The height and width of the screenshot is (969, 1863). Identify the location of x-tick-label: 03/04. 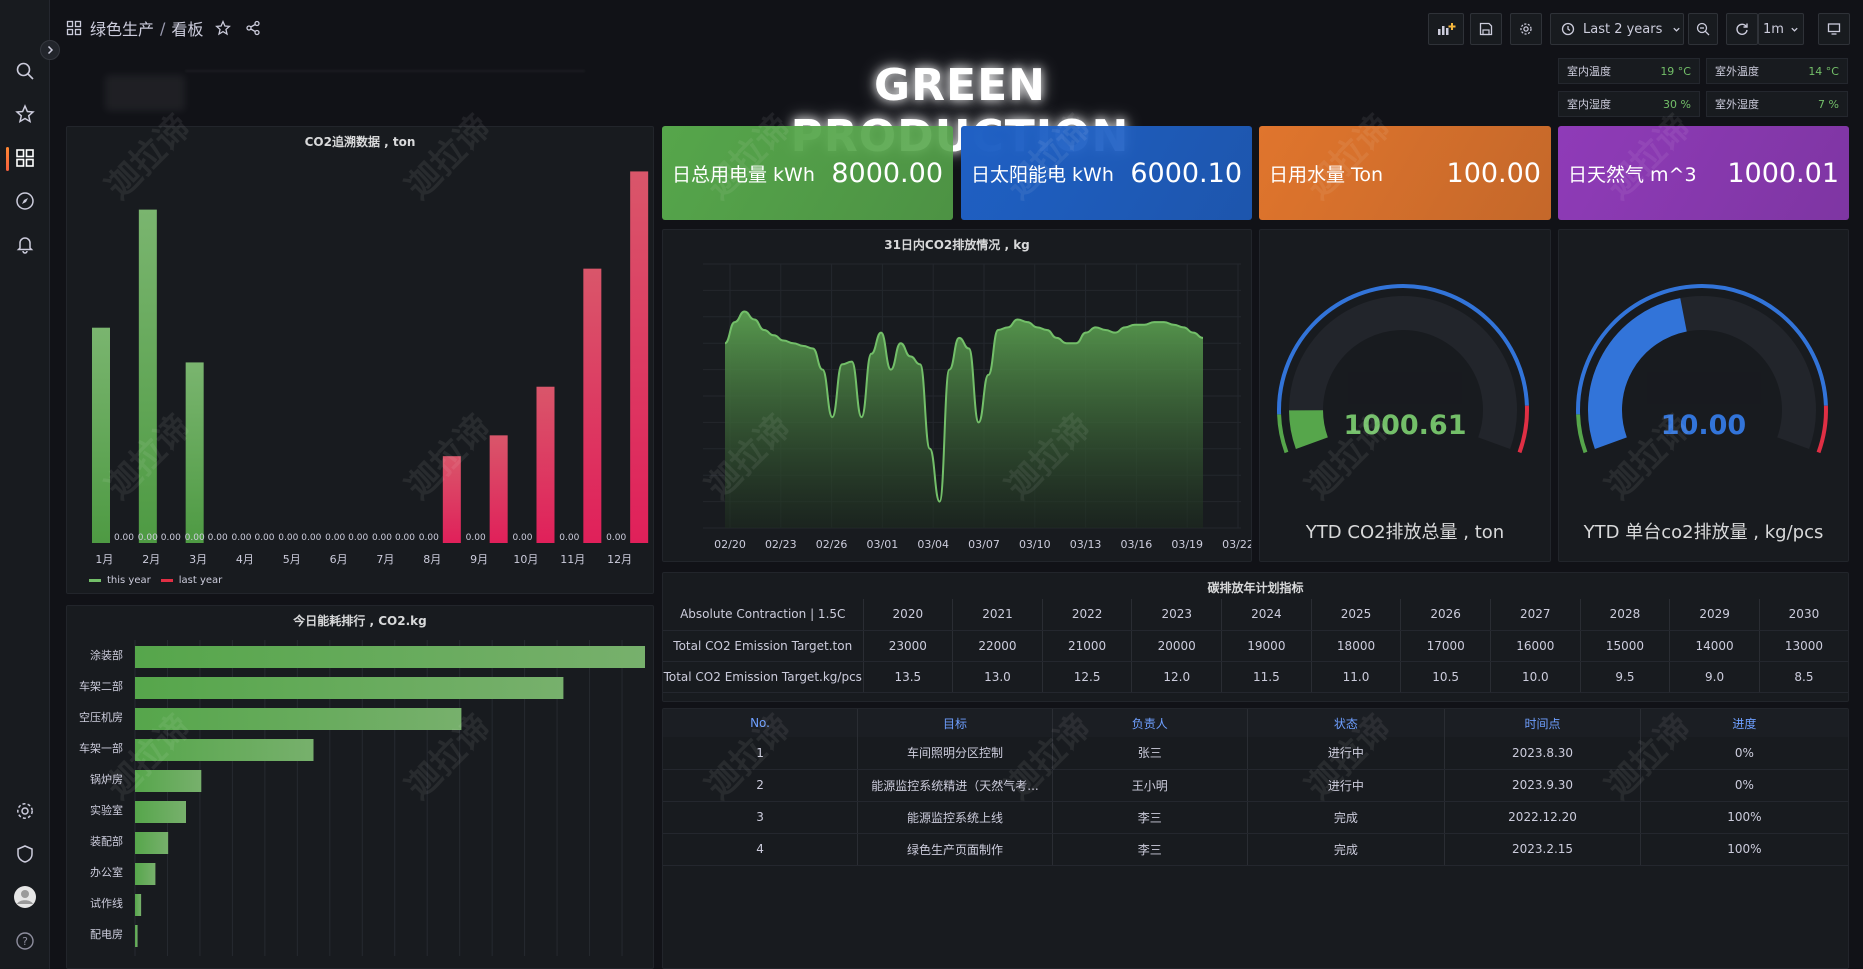
(933, 544).